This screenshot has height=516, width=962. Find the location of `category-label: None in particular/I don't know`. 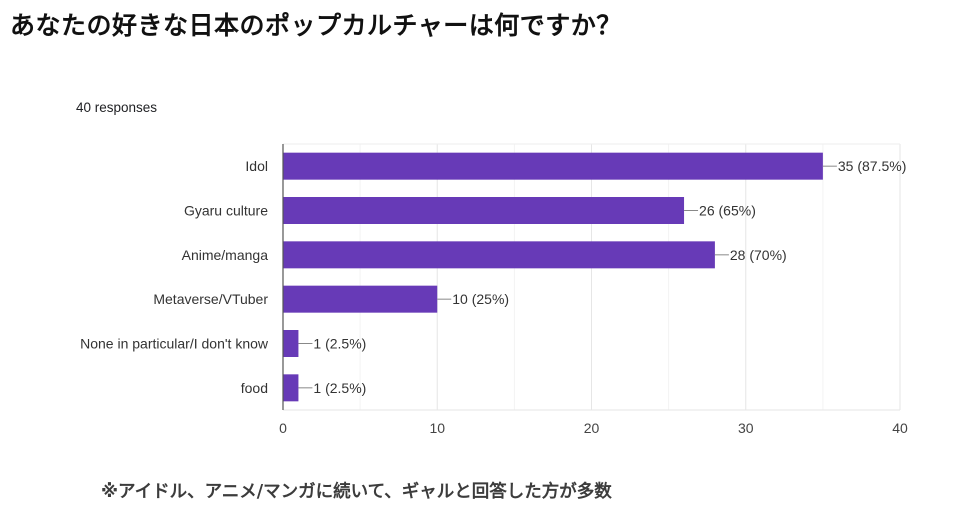

category-label: None in particular/I don't know is located at coordinates (174, 344).